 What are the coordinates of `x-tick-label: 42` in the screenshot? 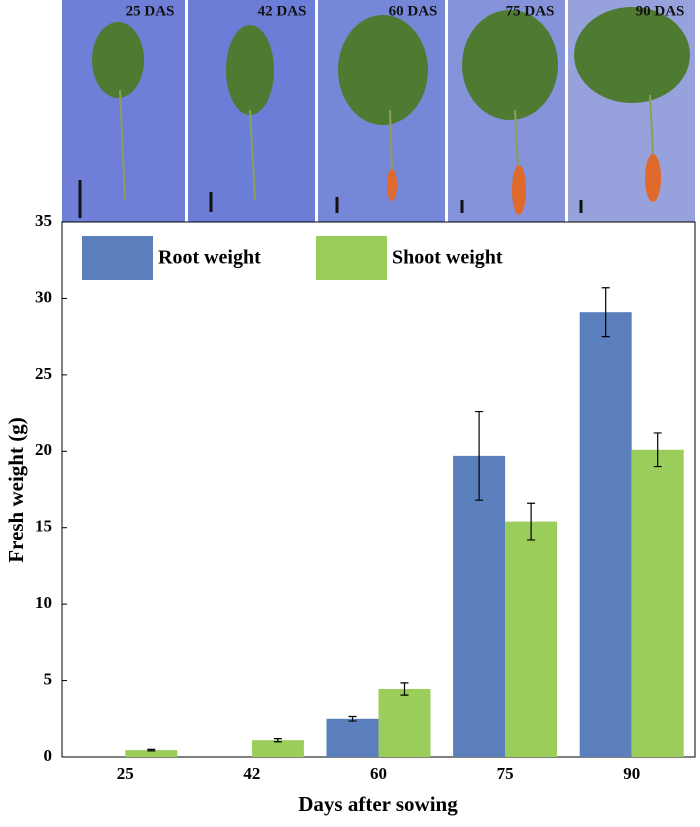 It's located at (251, 773).